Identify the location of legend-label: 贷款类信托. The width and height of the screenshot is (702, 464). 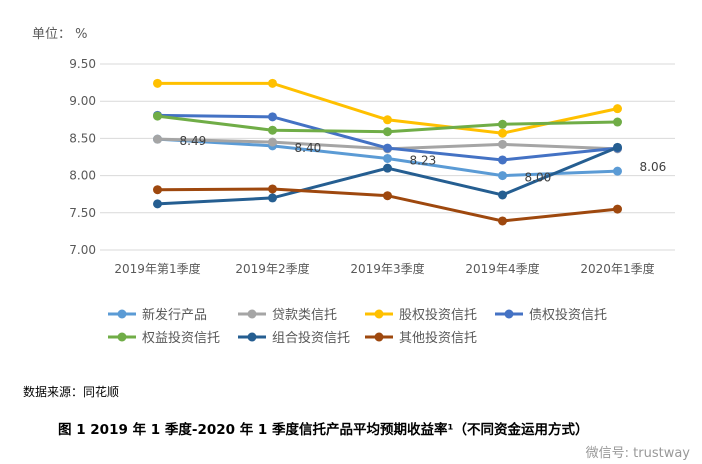
(304, 315).